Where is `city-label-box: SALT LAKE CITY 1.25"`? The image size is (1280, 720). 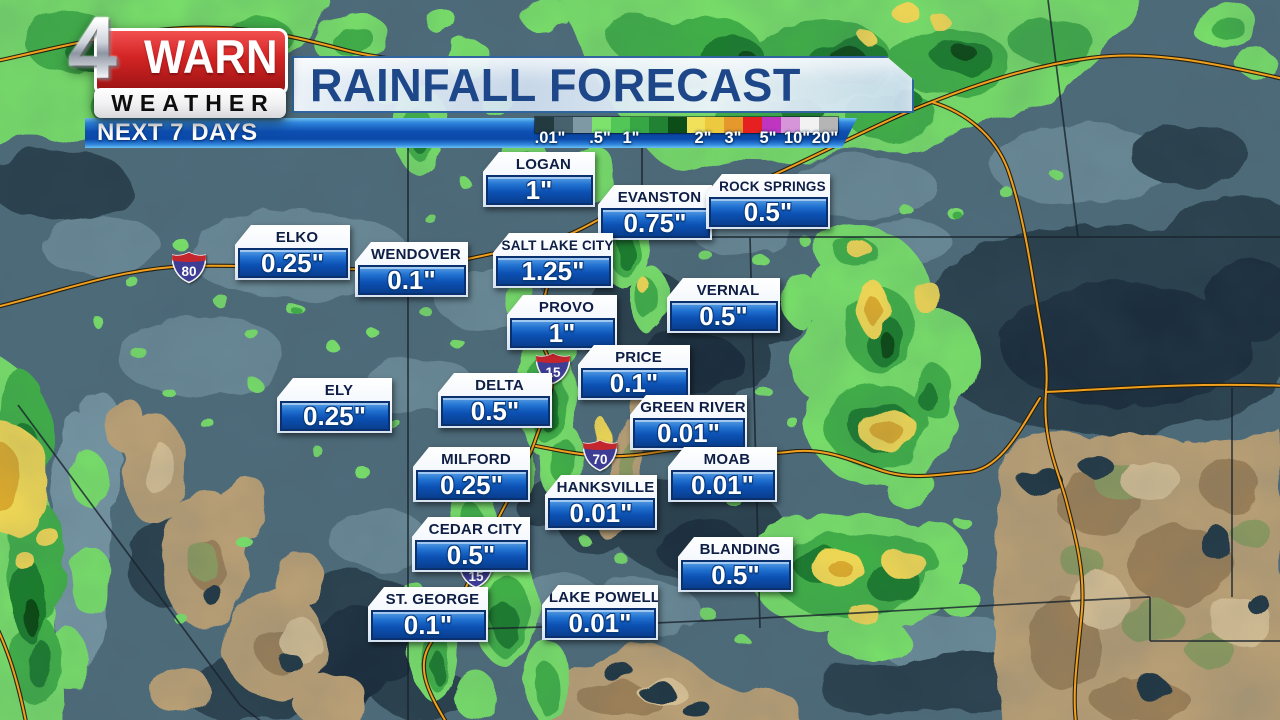 city-label-box: SALT LAKE CITY 1.25" is located at coordinates (553, 260).